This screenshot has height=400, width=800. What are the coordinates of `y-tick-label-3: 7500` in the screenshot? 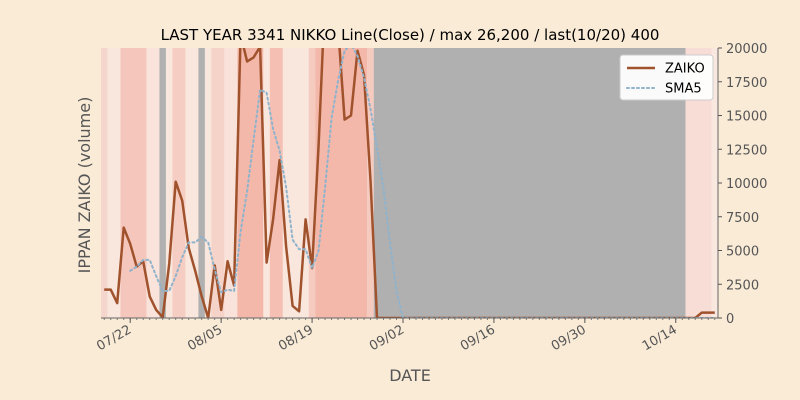 It's located at (742, 218).